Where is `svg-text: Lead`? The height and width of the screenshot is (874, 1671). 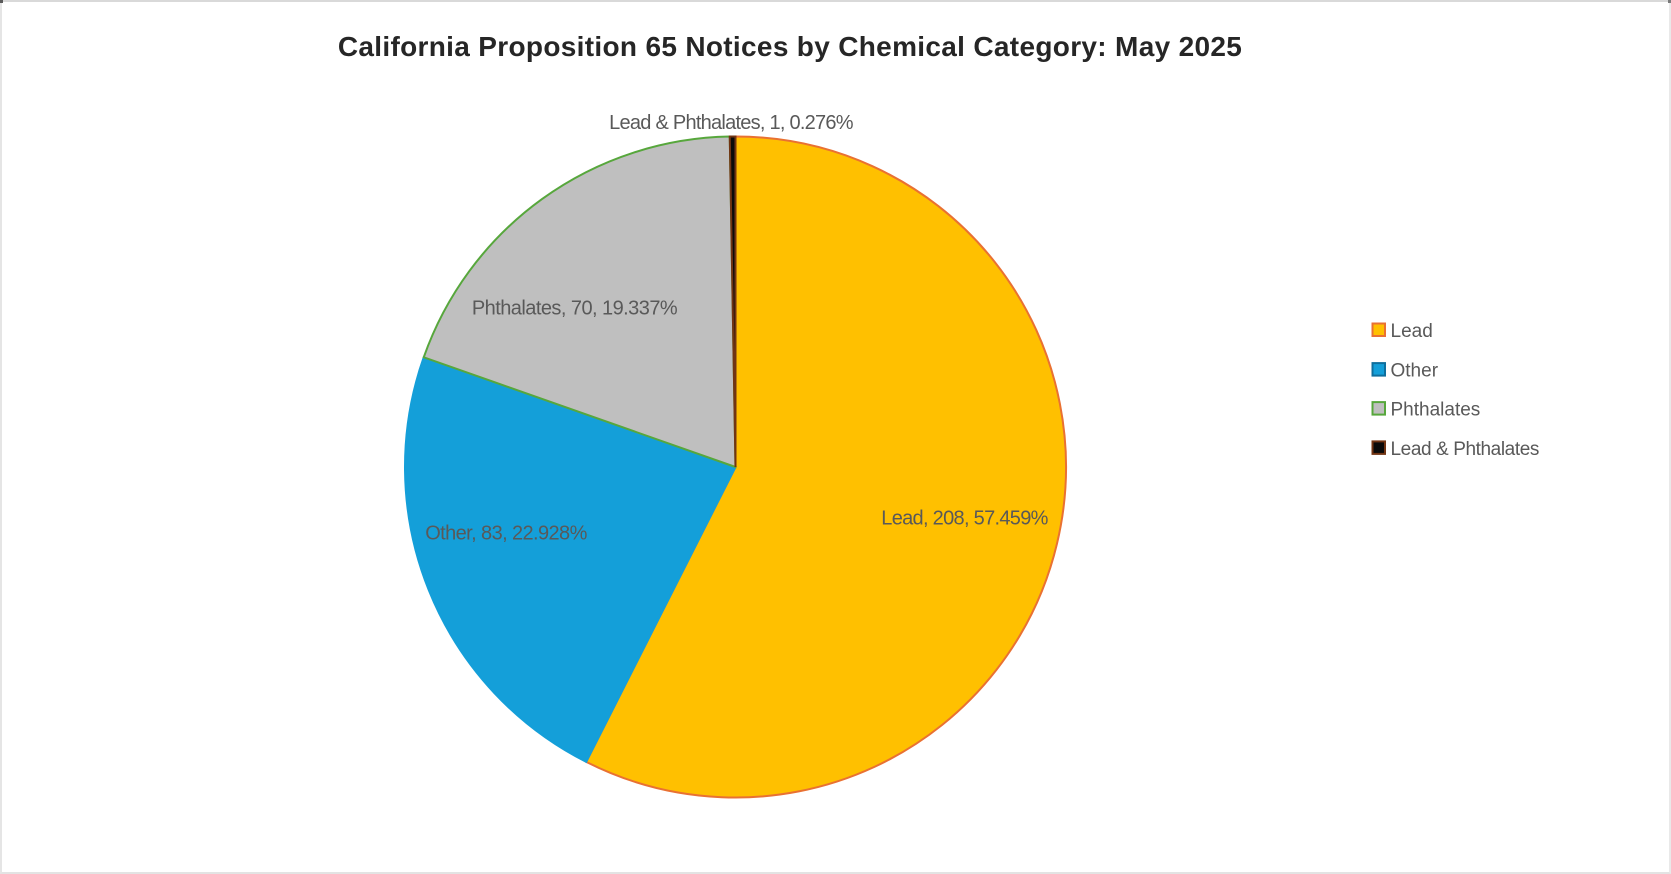
svg-text: Lead is located at coordinates (1412, 331).